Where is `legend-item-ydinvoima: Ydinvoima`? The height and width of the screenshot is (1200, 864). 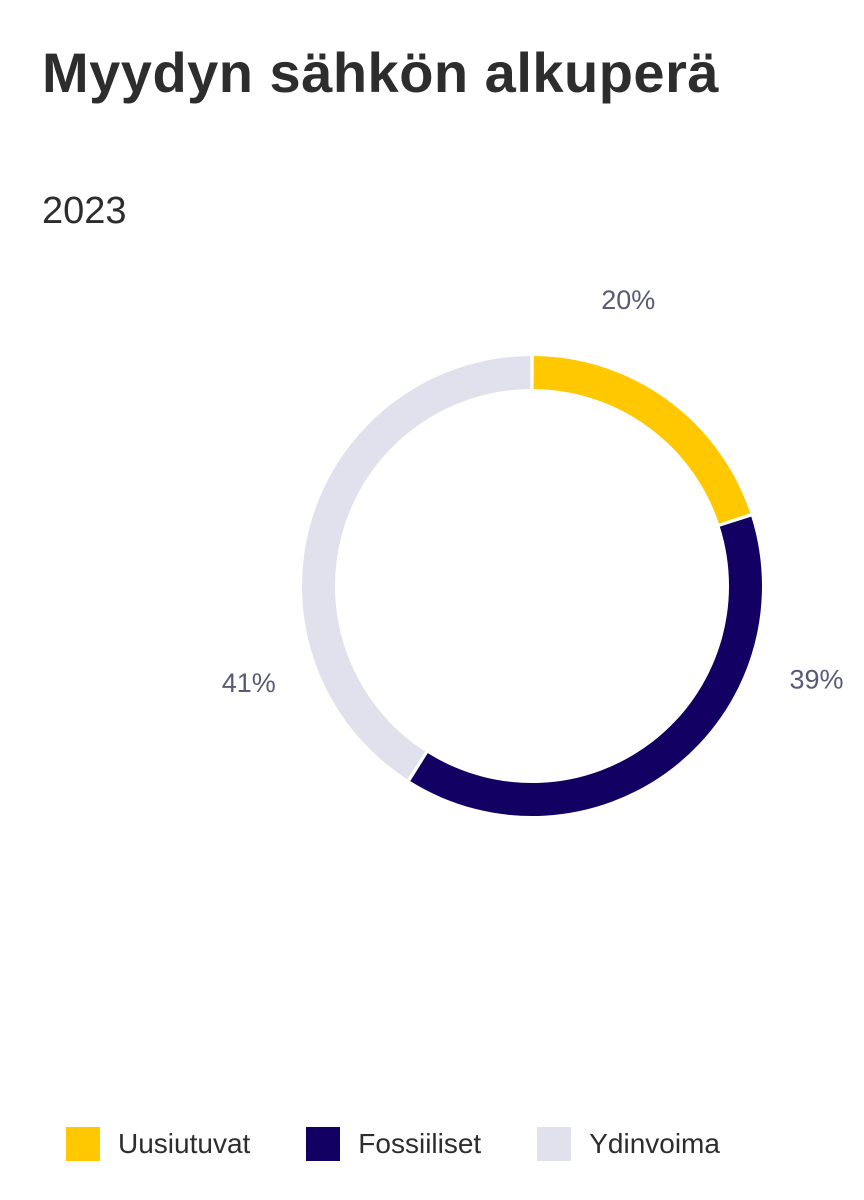 legend-item-ydinvoima: Ydinvoima is located at coordinates (628, 1144).